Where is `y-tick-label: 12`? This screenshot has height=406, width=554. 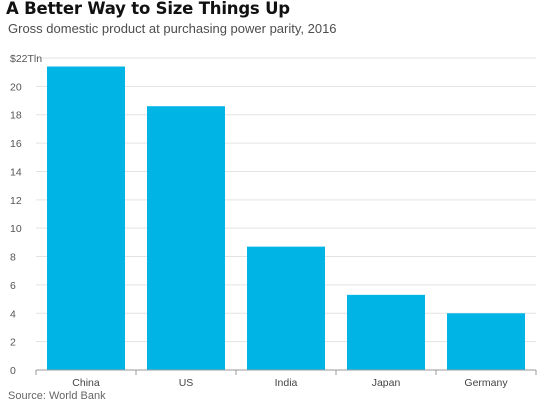
y-tick-label: 12 is located at coordinates (16, 201).